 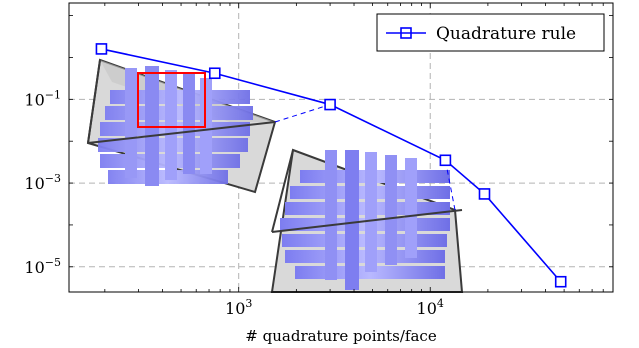 What do you see at coordinates (42, 266) in the screenshot?
I see `y-tick-label: 10⁻⁵` at bounding box center [42, 266].